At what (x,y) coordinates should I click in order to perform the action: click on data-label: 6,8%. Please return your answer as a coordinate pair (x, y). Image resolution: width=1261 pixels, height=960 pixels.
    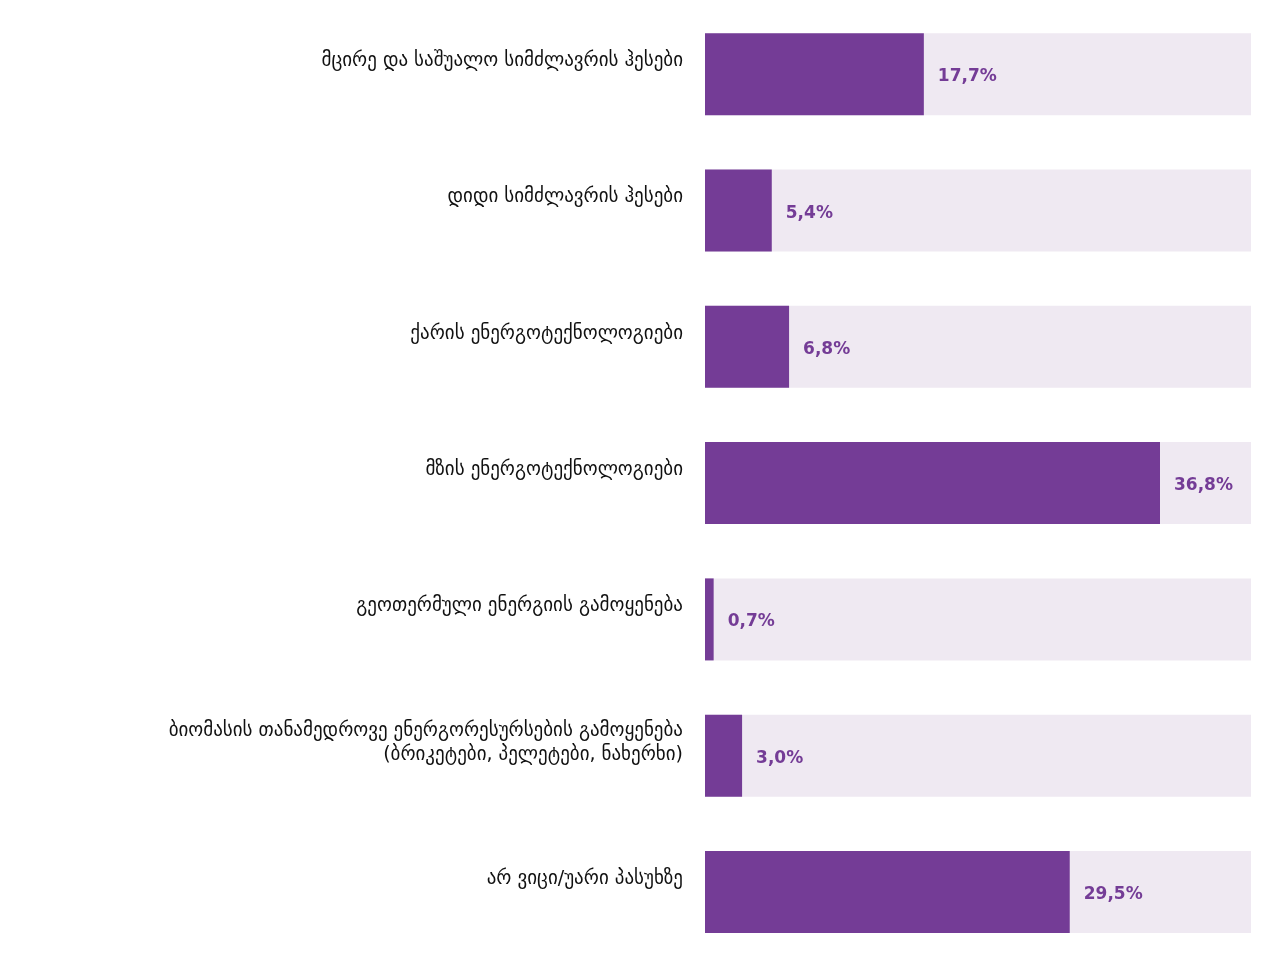
    Looking at the image, I should click on (827, 347).